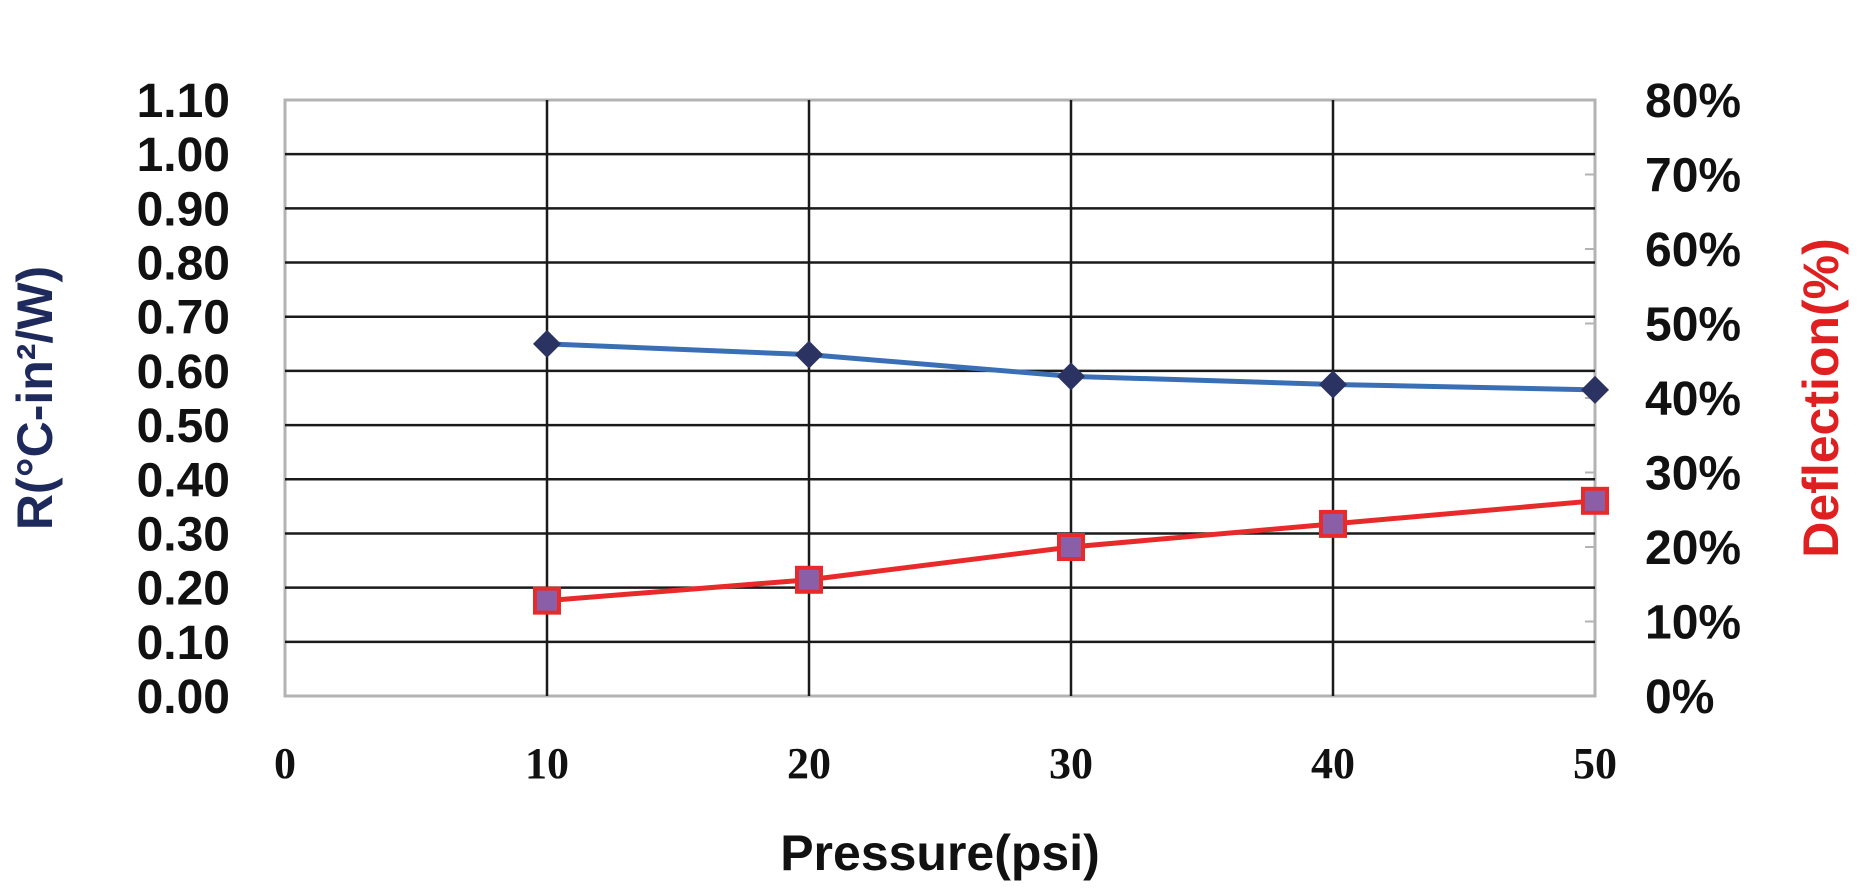 This screenshot has width=1868, height=894. I want to click on right-axis-ticks: 0% 10% 20% 30% 40% 50% 60% 70% 80%, so click(1663, 399).